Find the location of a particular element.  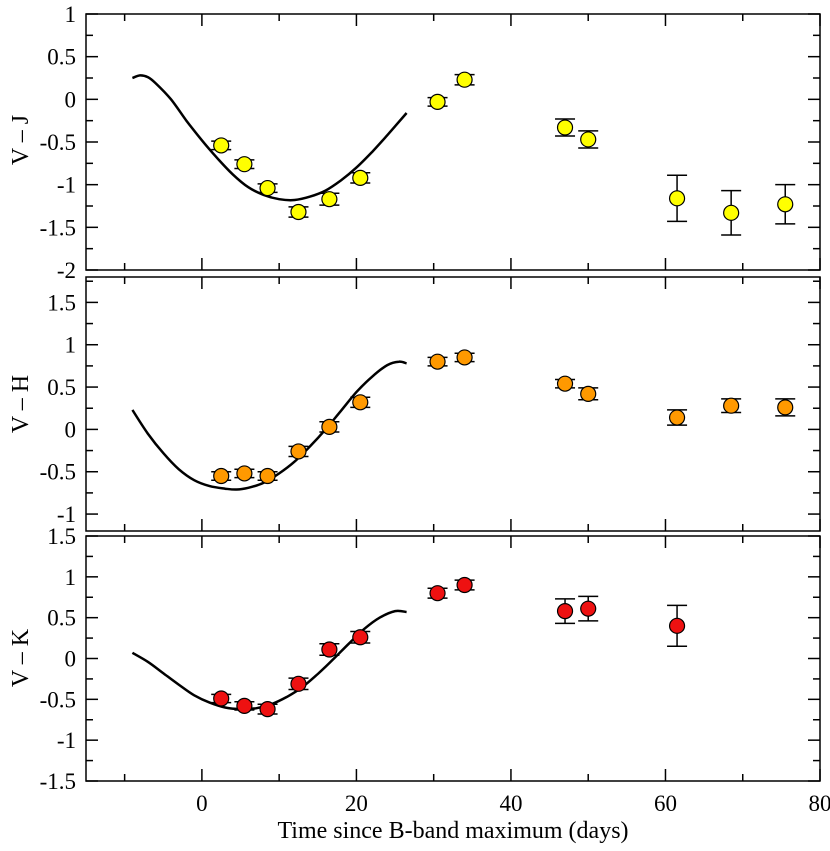

y-tick-label-v-minus-j: 0.5 is located at coordinates (61, 57).